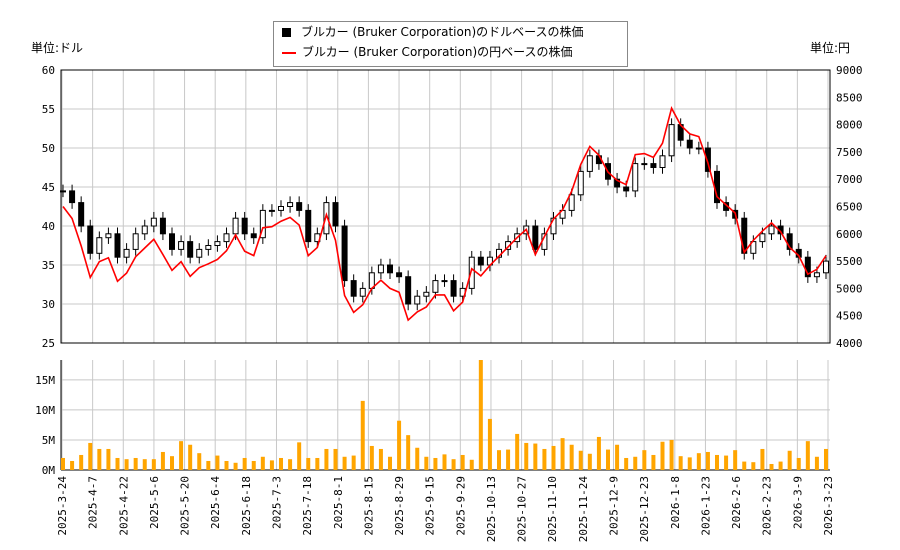 The image size is (900, 550). I want to click on x-tick-label: 2025-10-27, so click(522, 509).